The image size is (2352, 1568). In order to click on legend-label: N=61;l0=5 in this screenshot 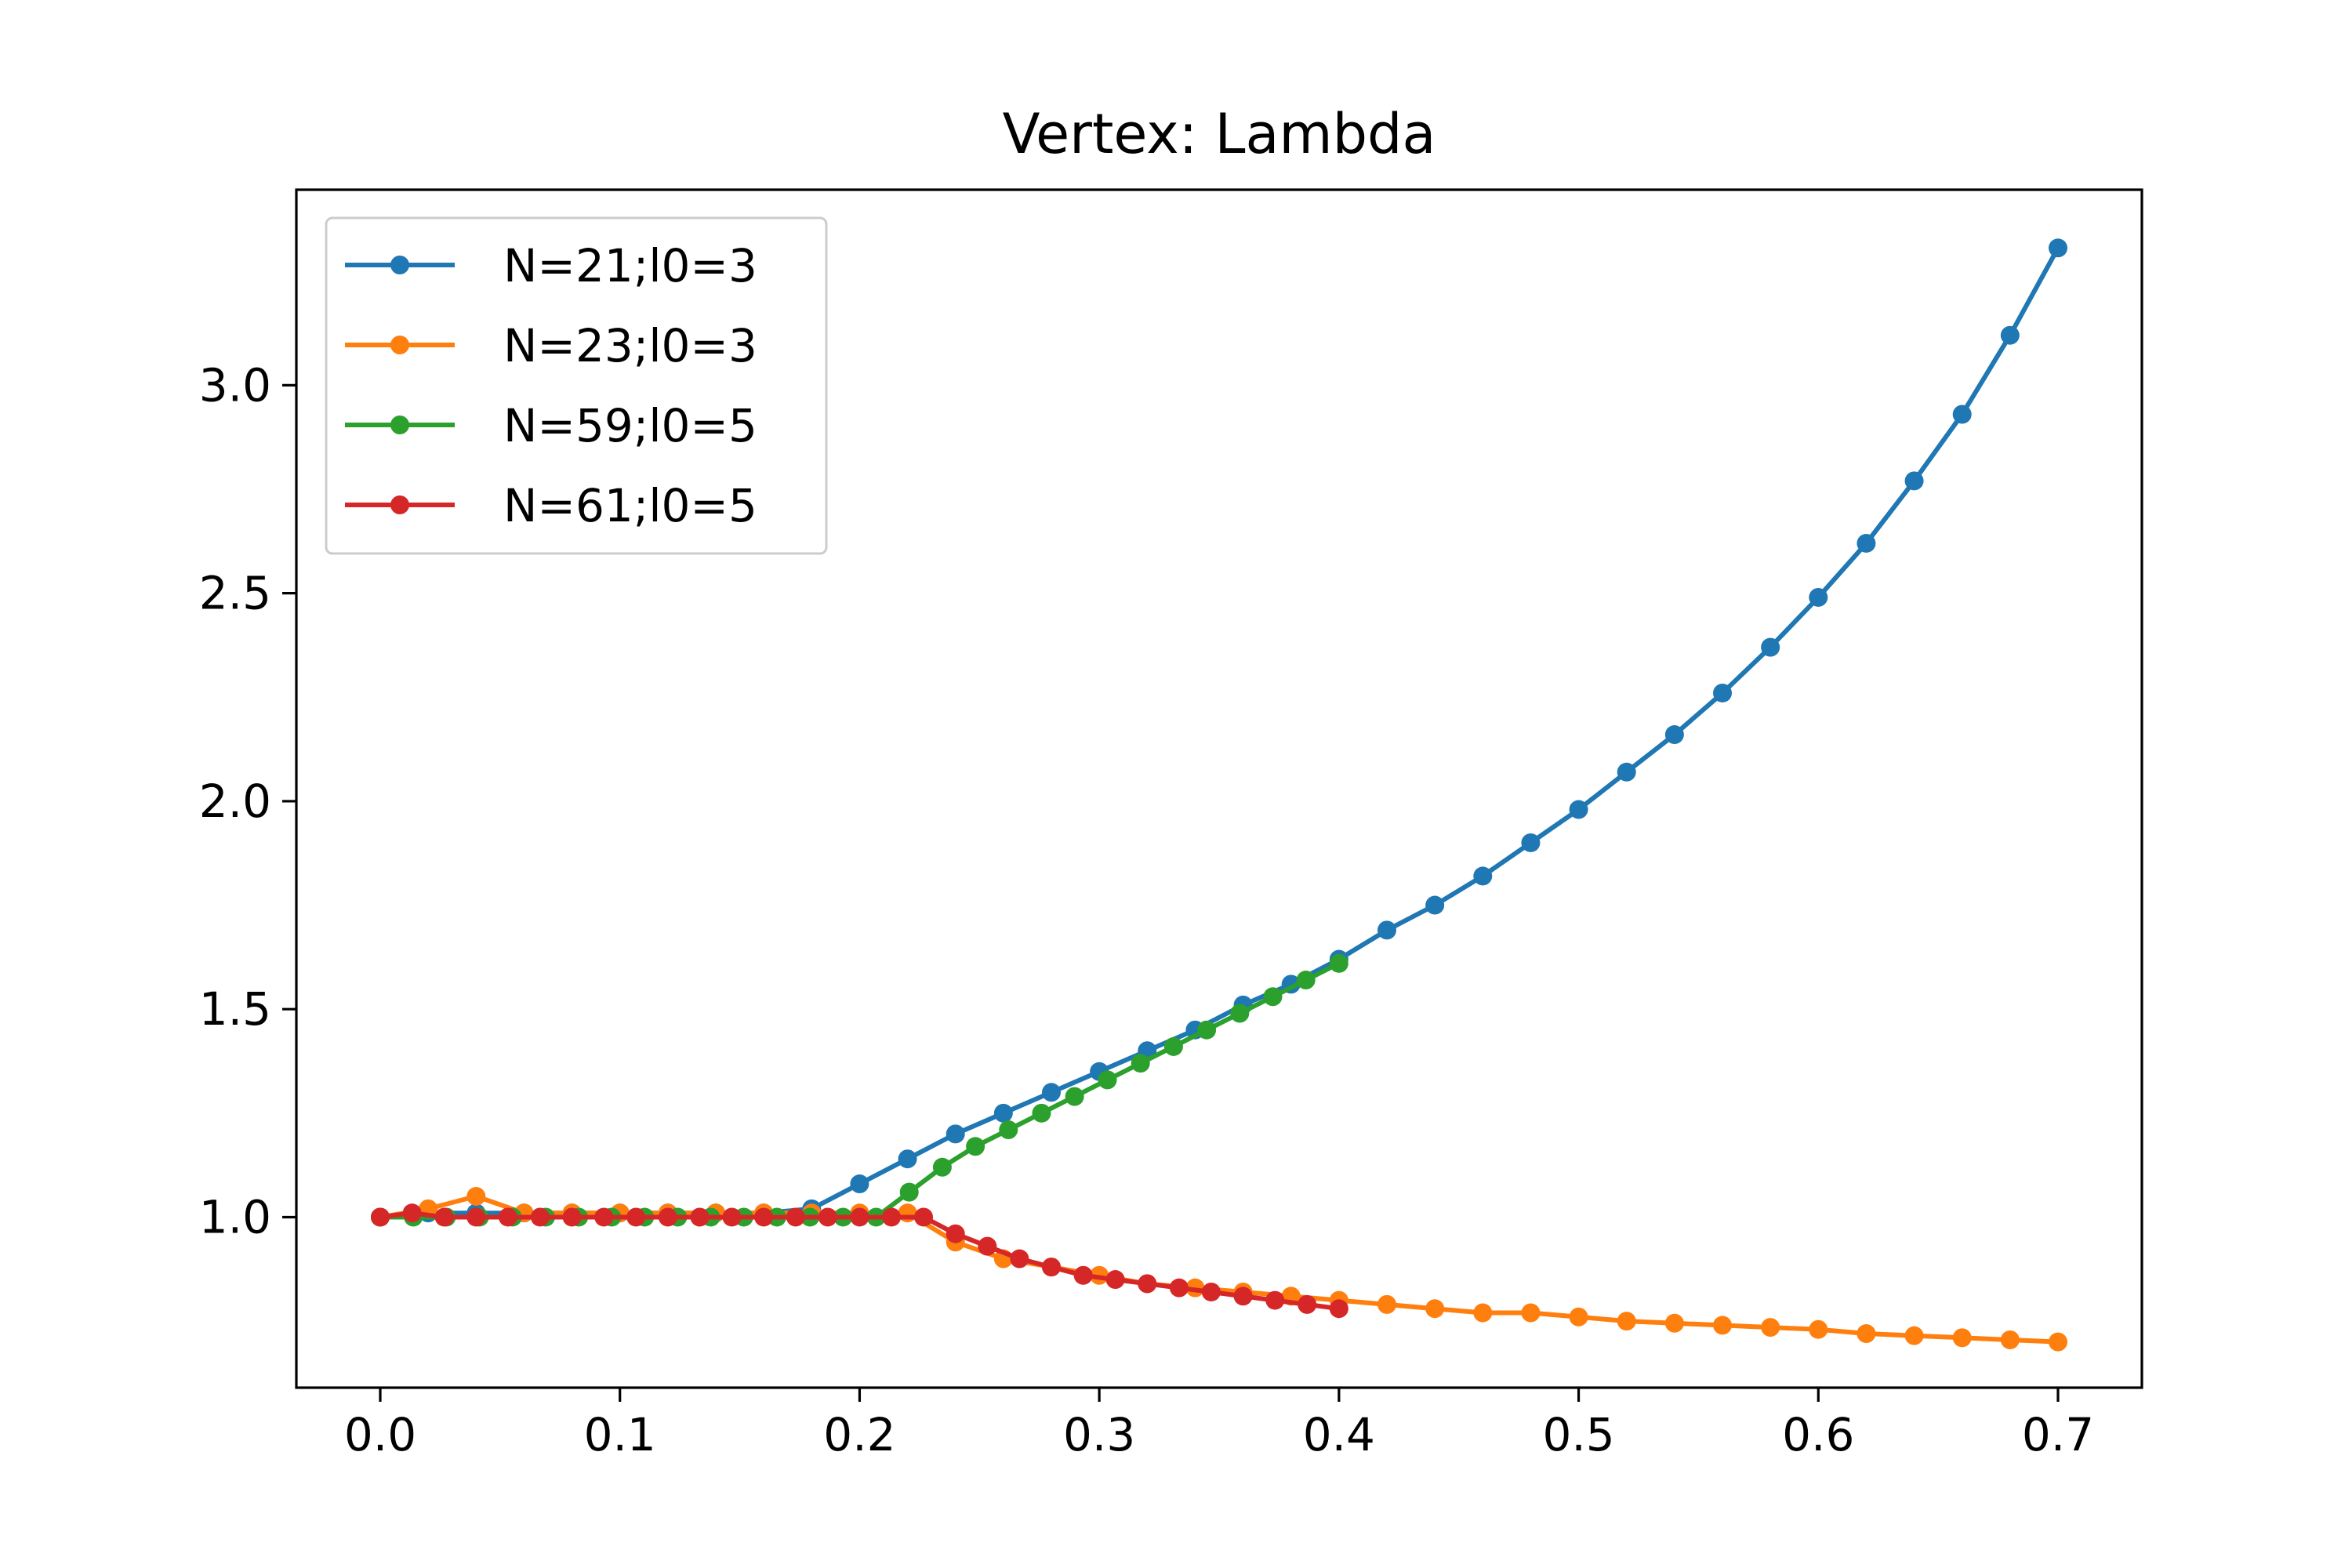, I will do `click(630, 505)`.